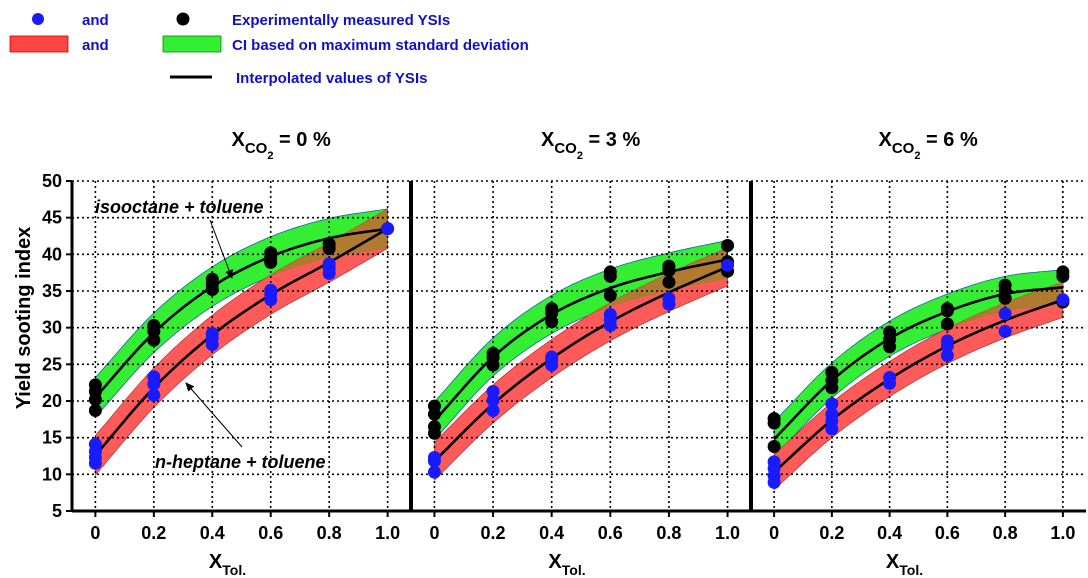  What do you see at coordinates (928, 145) in the screenshot?
I see `panel-title: XCO2 = 6 %` at bounding box center [928, 145].